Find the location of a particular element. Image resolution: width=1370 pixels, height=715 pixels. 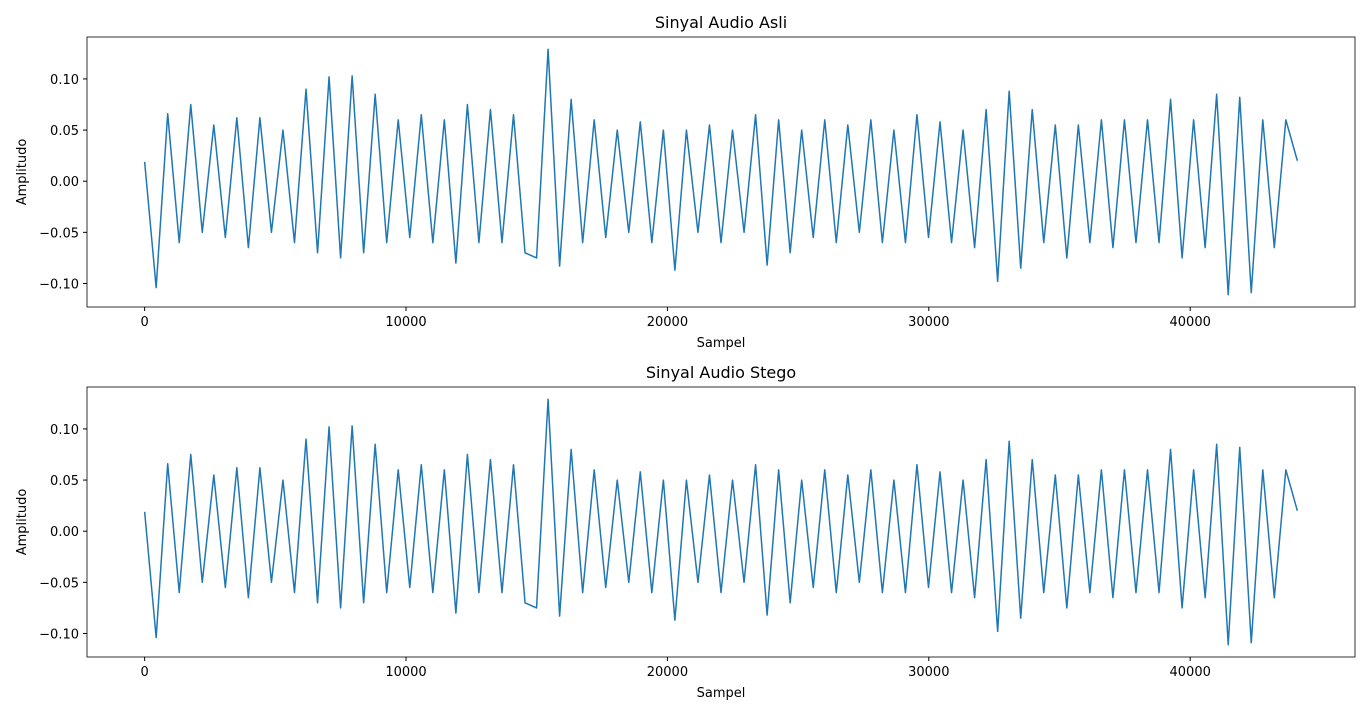

chart-title: Sinyal Audio Stego is located at coordinates (721, 372).